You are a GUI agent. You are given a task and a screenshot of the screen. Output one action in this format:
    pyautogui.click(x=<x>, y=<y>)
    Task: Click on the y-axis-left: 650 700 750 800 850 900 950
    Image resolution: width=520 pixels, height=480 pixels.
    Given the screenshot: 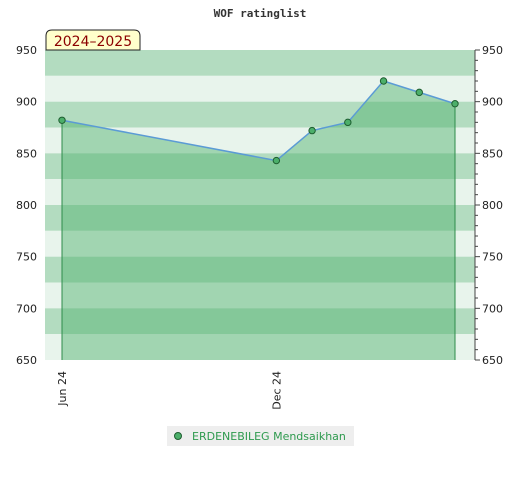 What is the action you would take?
    pyautogui.click(x=26, y=205)
    